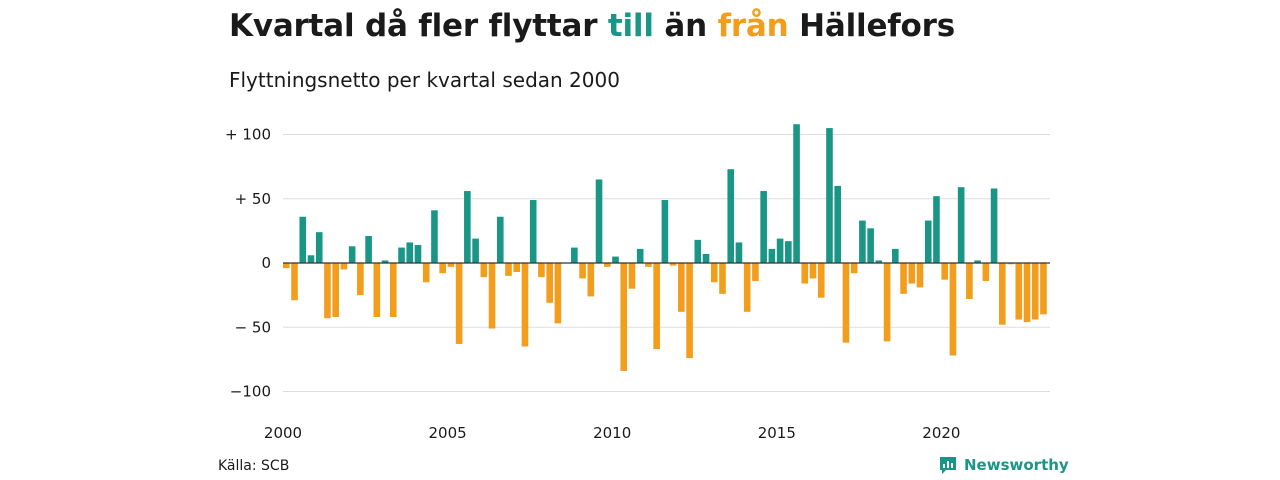 The width and height of the screenshot is (1280, 480). Describe the element at coordinates (796, 193) in the screenshot. I see `bar-2015-q3` at that location.